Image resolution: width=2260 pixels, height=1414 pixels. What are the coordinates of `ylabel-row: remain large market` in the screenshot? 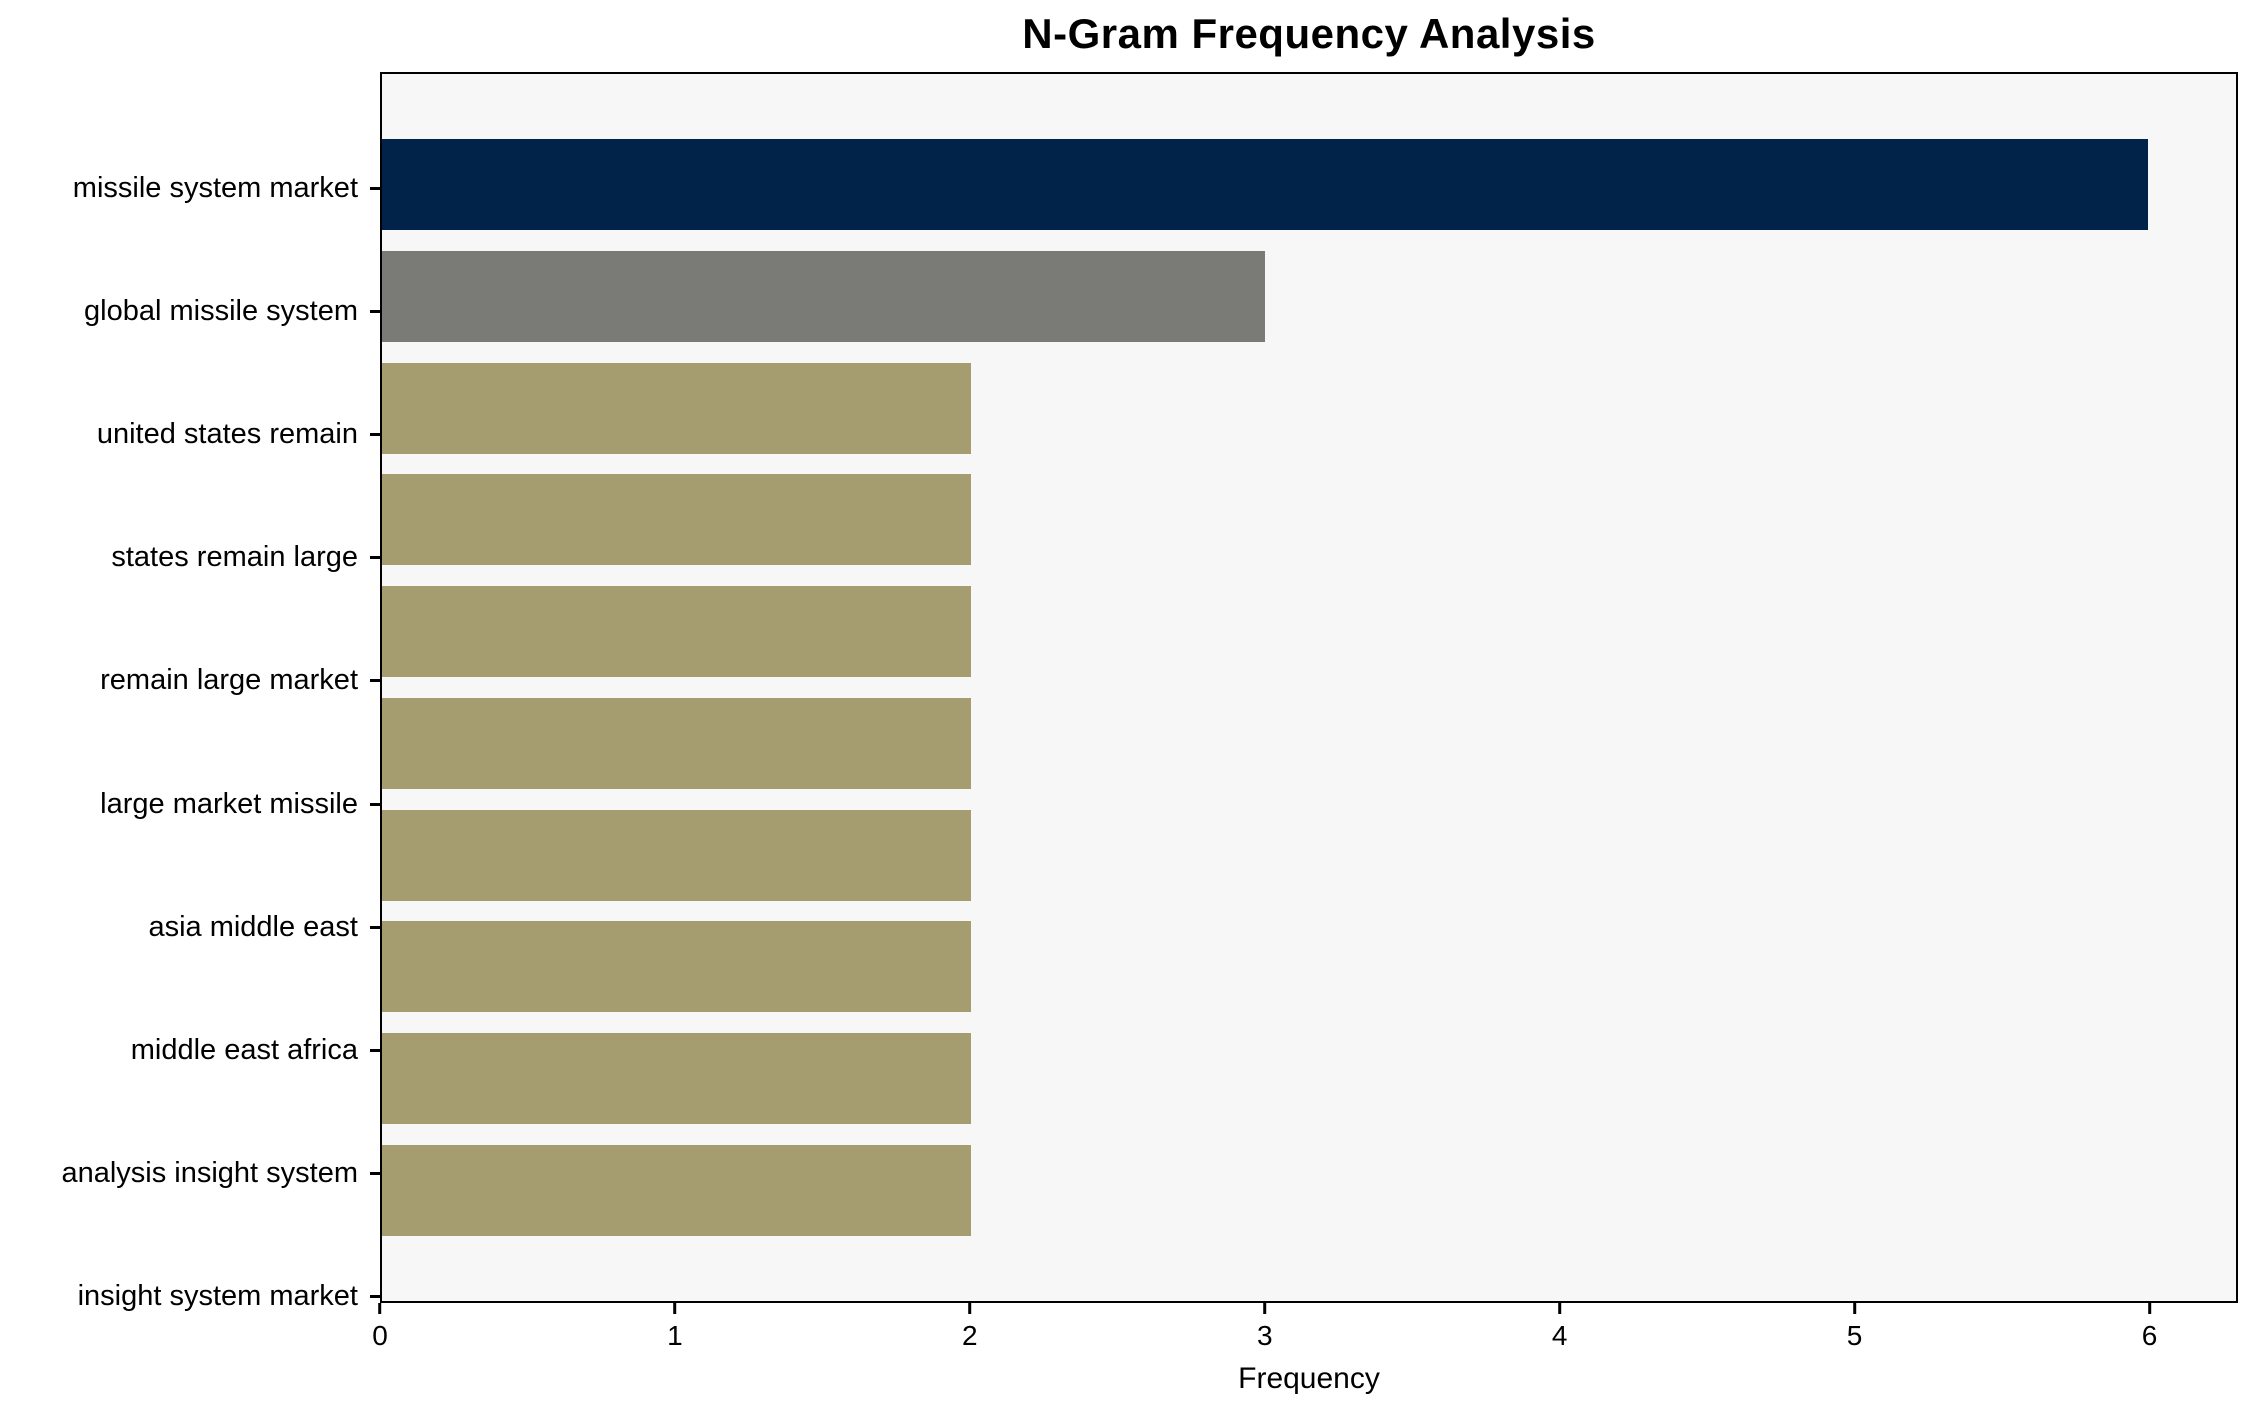 It's located at (190, 680).